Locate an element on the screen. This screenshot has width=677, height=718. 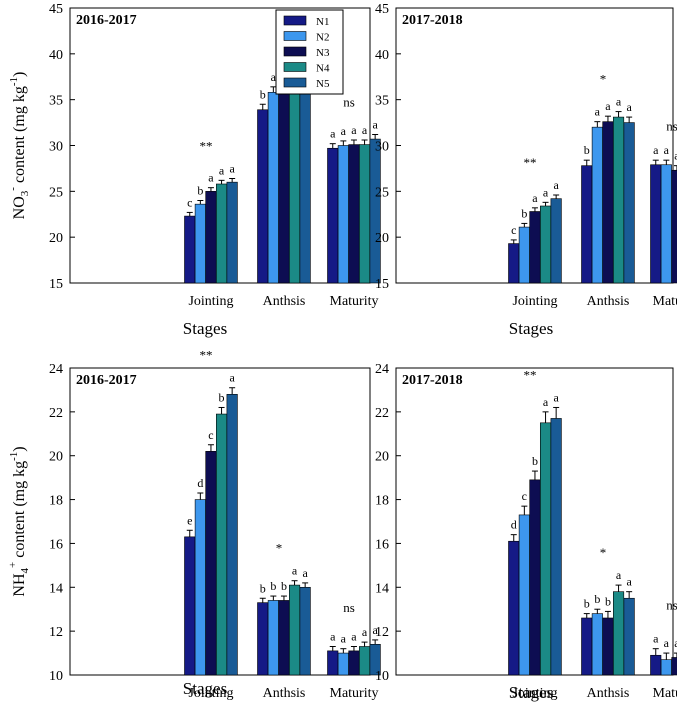
y-axis-label-part: NH is located at coordinates (19, 585).